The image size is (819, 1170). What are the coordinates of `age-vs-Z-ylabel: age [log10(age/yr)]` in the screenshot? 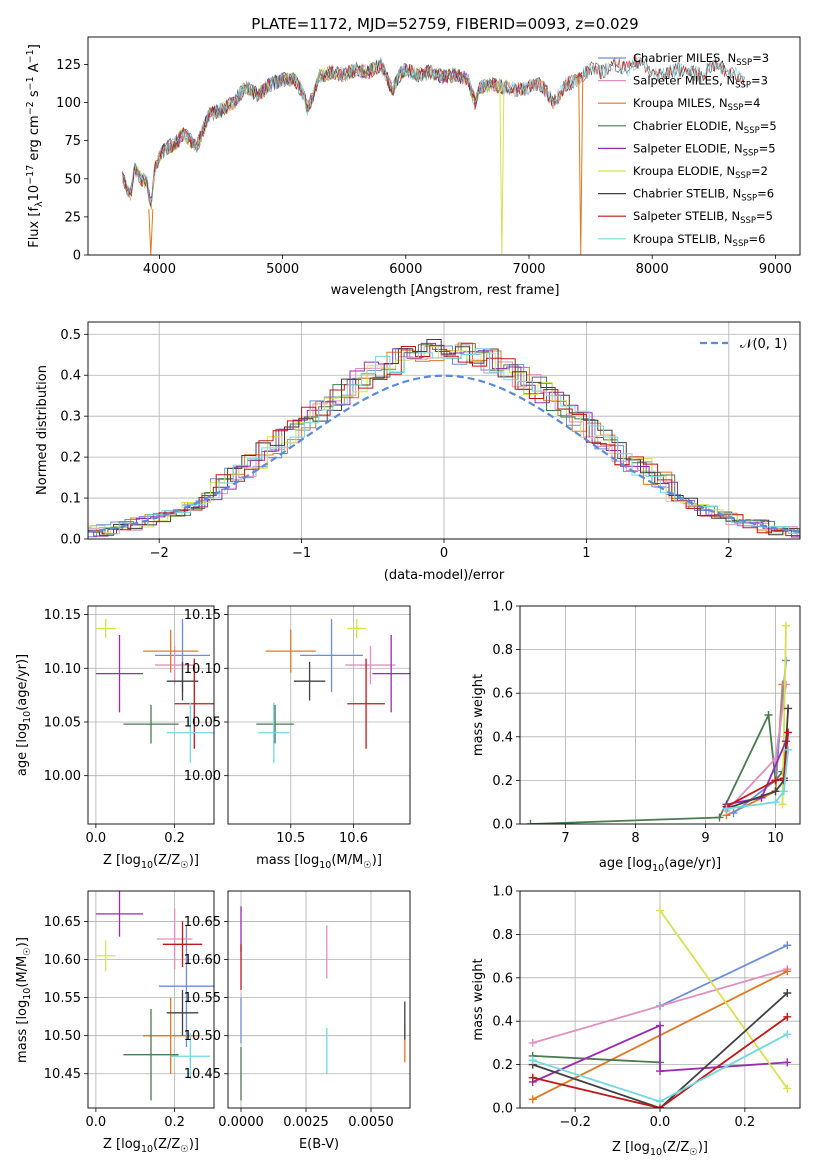 It's located at (24, 715).